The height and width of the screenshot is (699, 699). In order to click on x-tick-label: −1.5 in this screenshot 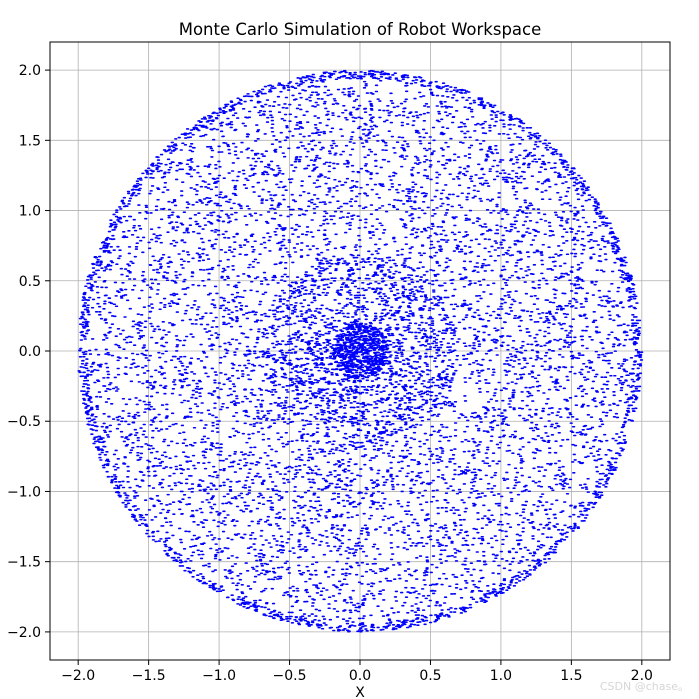, I will do `click(149, 676)`.